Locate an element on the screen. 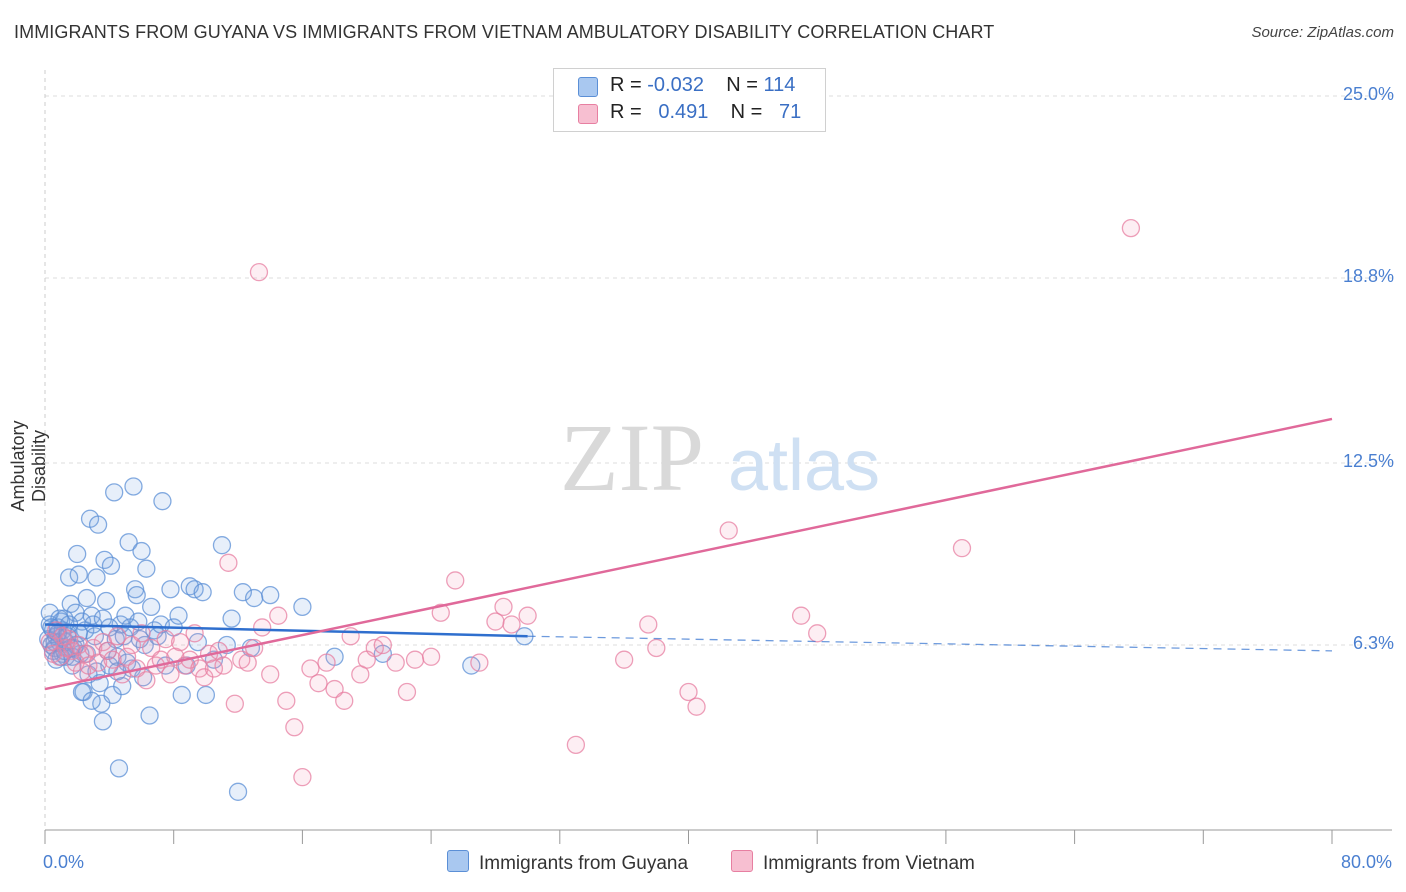 This screenshot has width=1406, height=892. watermark-atlas: atlas is located at coordinates (804, 466).